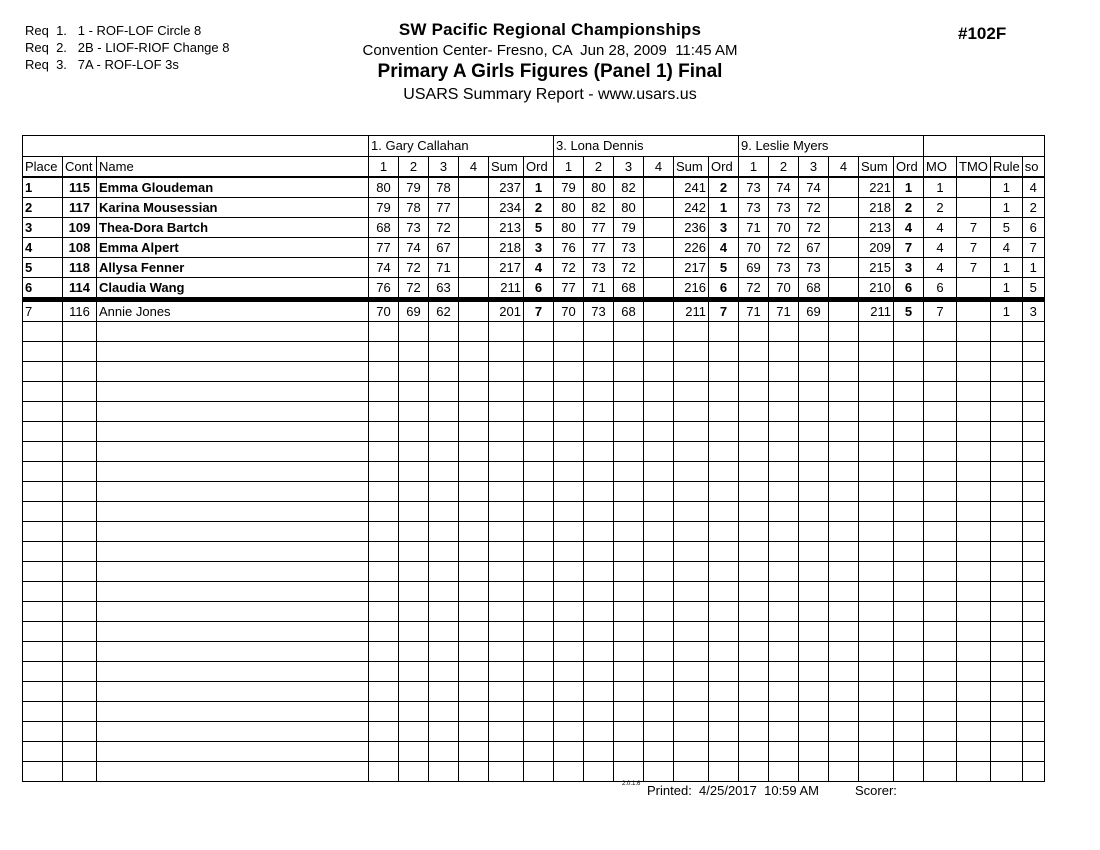 The width and height of the screenshot is (1100, 850). I want to click on mo-cell: 1, so click(940, 187).